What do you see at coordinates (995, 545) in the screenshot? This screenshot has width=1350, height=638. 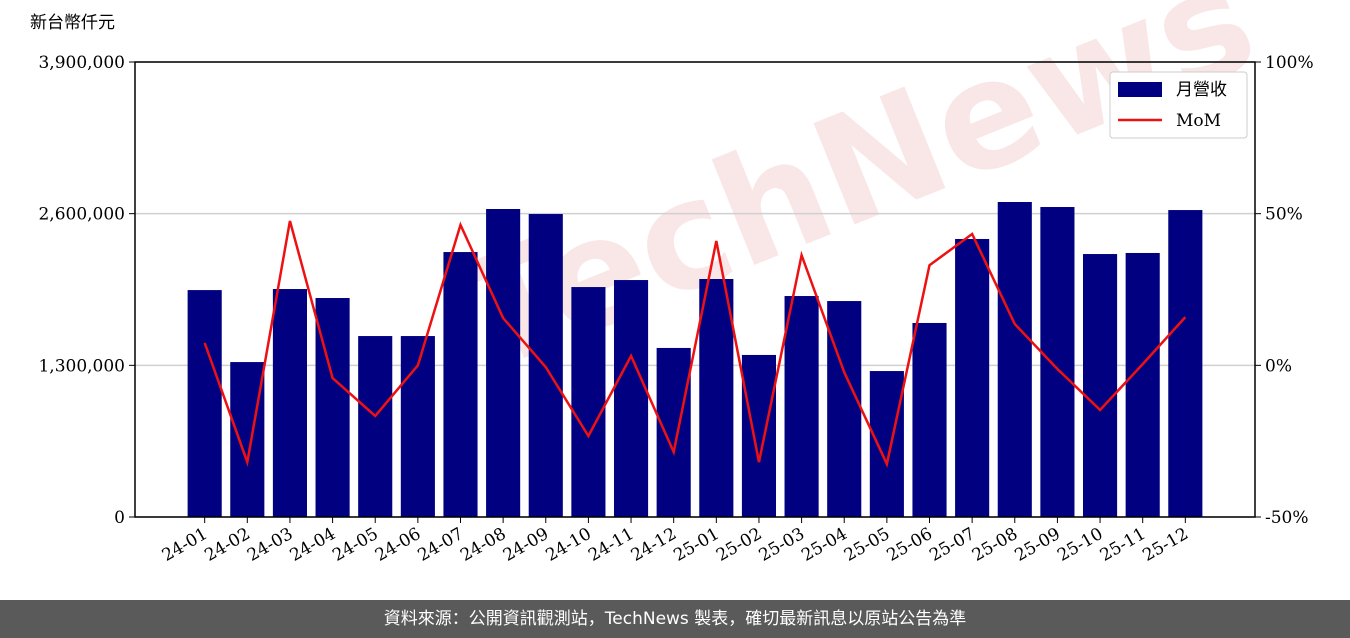 I see `x-tick-label: 25-08` at bounding box center [995, 545].